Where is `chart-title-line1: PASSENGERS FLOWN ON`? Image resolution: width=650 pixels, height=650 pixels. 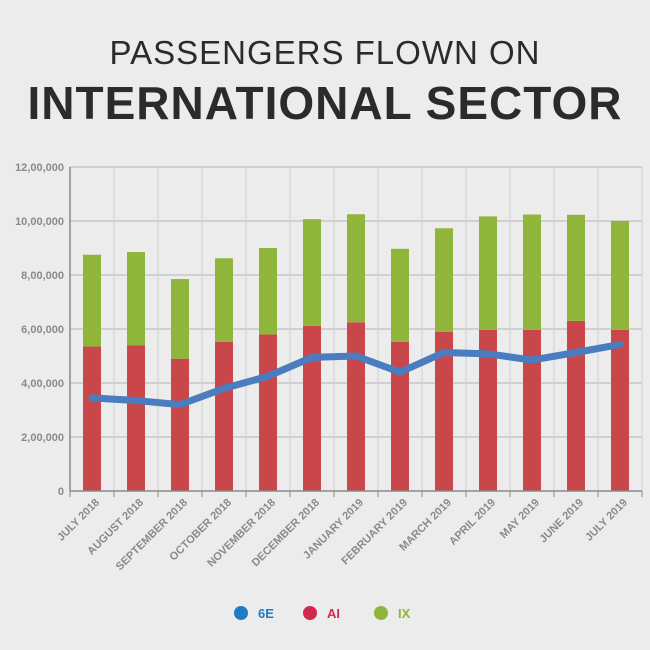
chart-title-line1: PASSENGERS FLOWN ON is located at coordinates (325, 52).